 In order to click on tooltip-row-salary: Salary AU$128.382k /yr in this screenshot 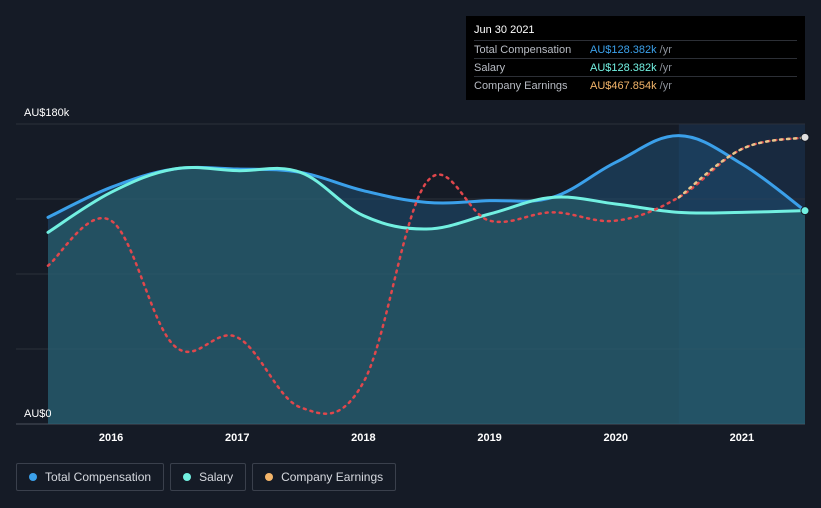, I will do `click(635, 67)`.